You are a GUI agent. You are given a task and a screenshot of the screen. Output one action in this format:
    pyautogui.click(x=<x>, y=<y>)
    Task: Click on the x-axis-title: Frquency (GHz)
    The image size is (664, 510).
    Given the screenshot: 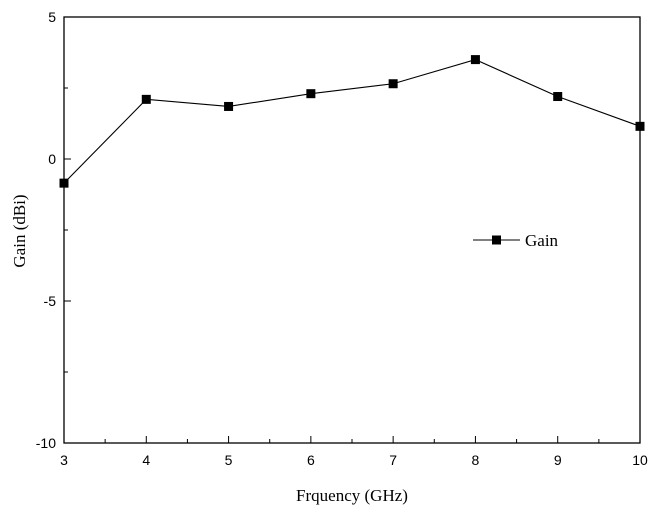 What is the action you would take?
    pyautogui.click(x=352, y=495)
    